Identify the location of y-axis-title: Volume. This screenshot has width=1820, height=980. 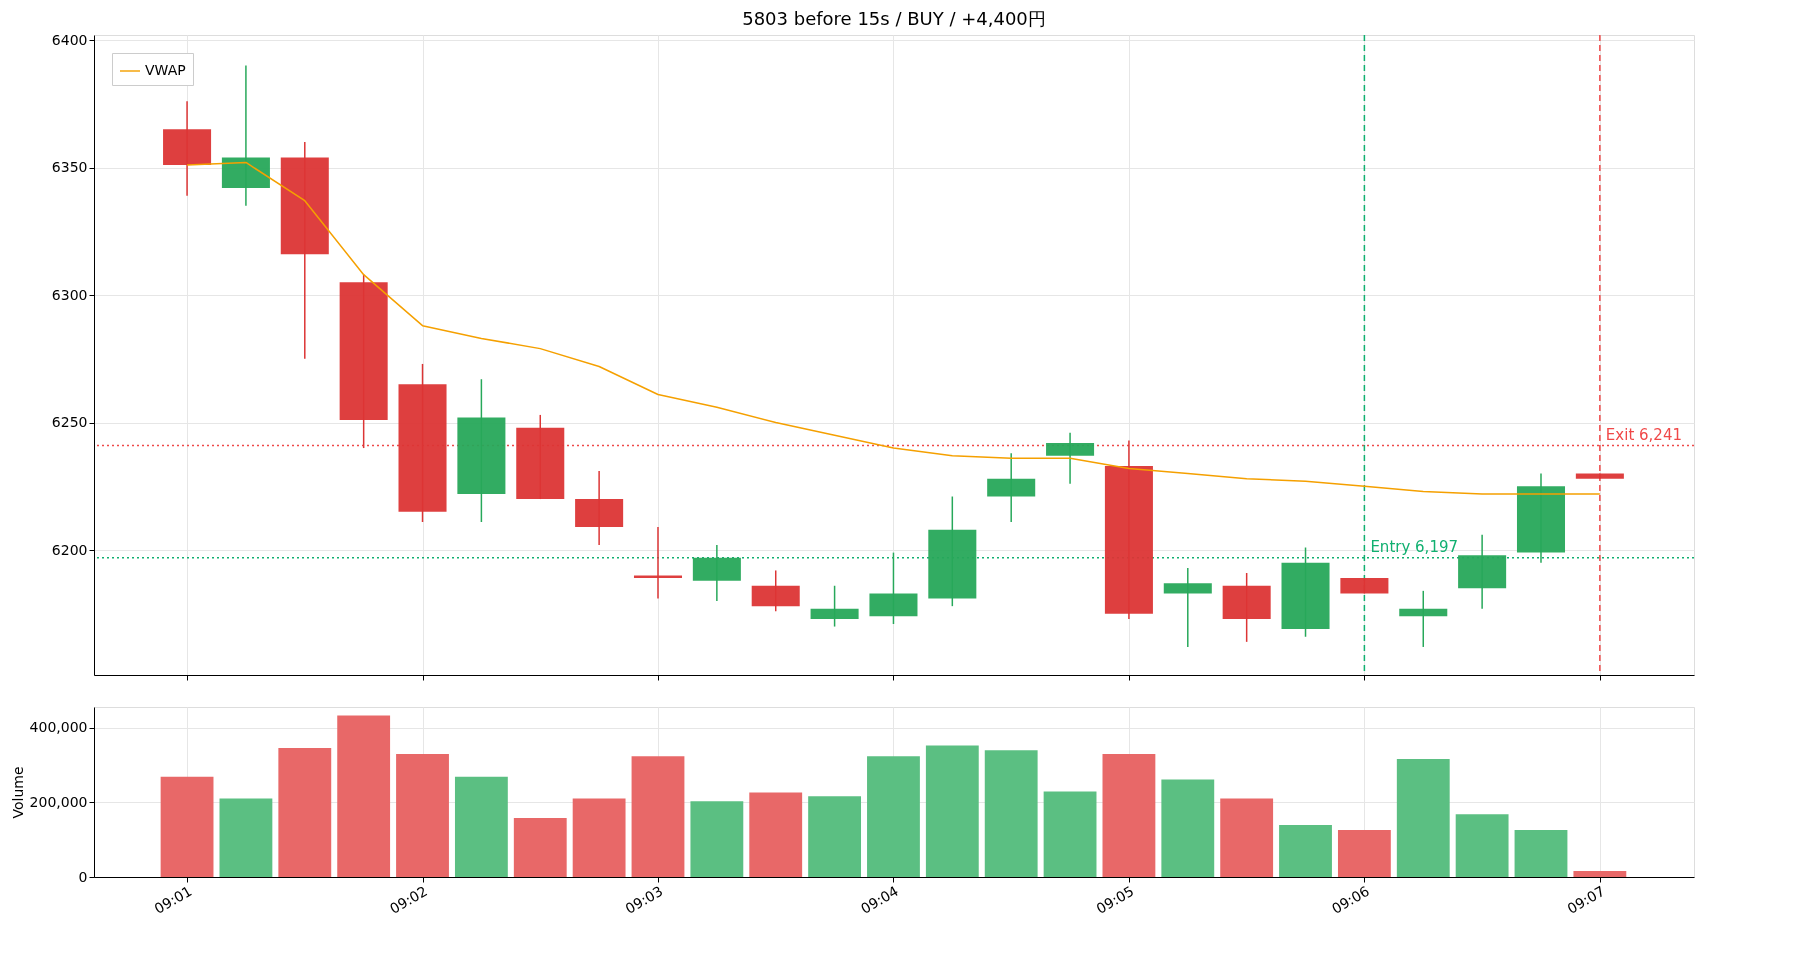
(17, 792).